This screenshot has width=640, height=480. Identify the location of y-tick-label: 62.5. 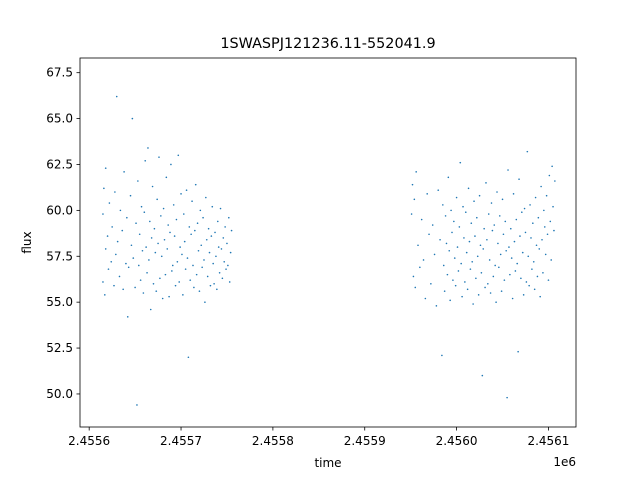
(59, 164).